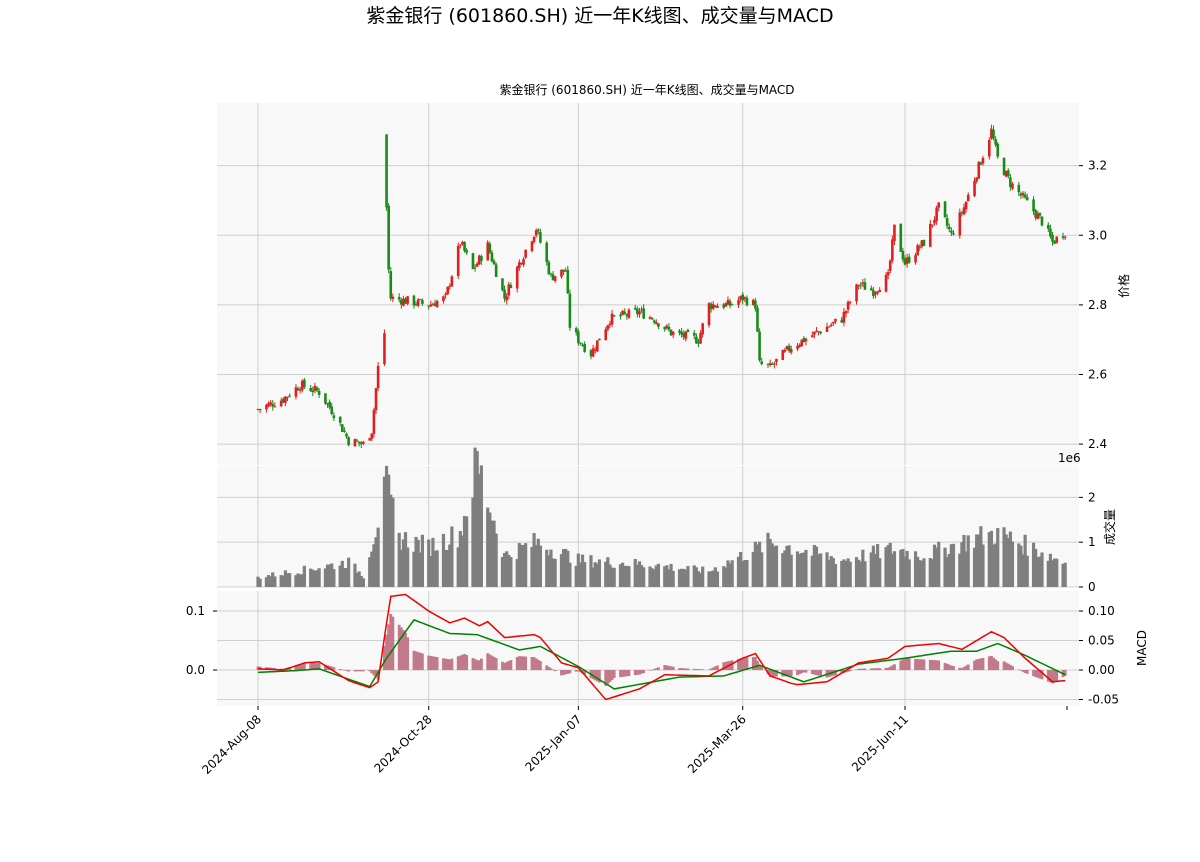 The width and height of the screenshot is (1200, 862). Describe the element at coordinates (1097, 375) in the screenshot. I see `y-tick-label: 2.6` at that location.